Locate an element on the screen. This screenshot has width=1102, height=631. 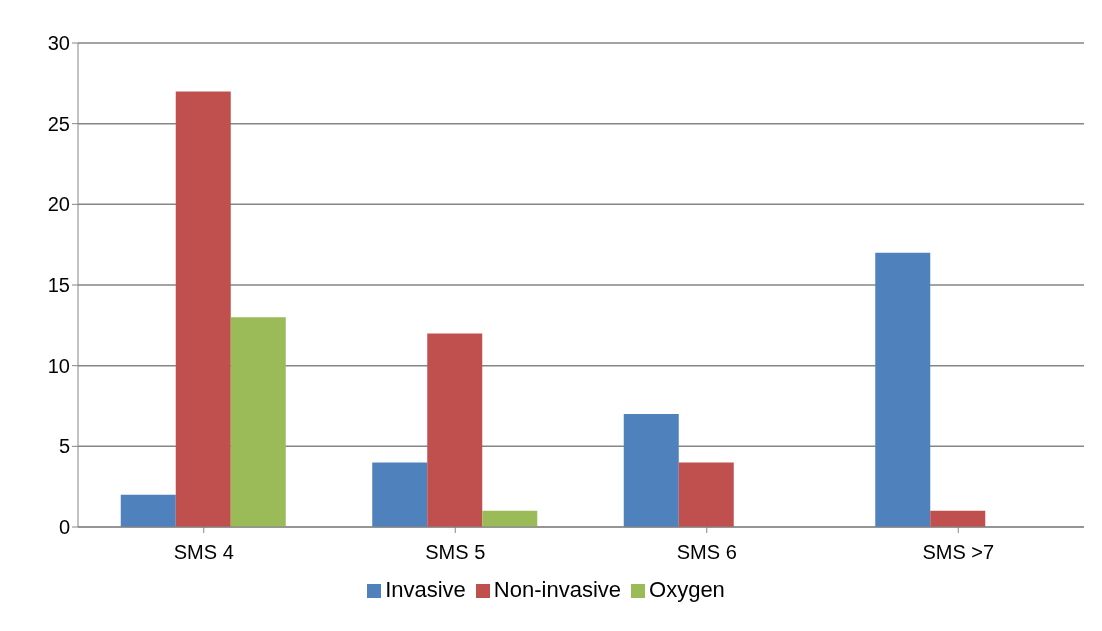
legend-label: Invasive is located at coordinates (425, 589).